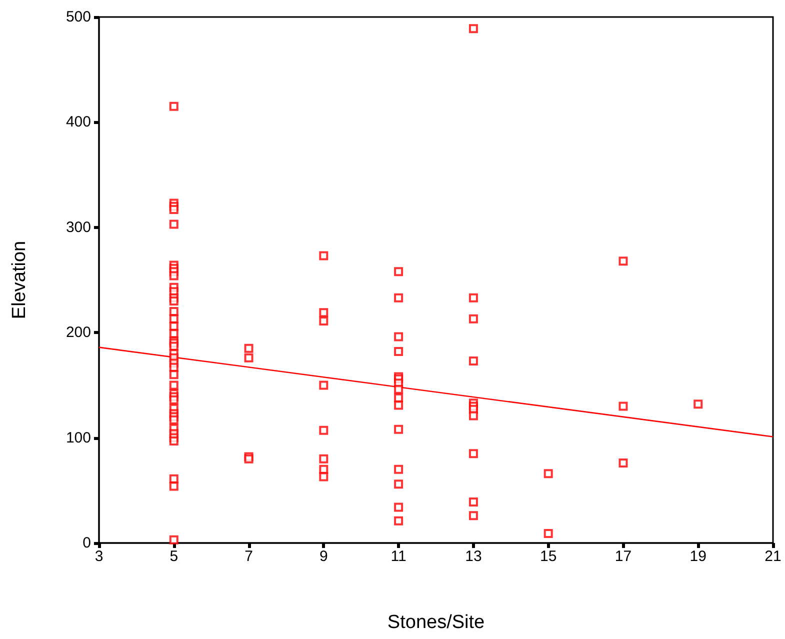 This screenshot has width=785, height=639. Describe the element at coordinates (19, 280) in the screenshot. I see `y-axis-title: Elevation` at that location.